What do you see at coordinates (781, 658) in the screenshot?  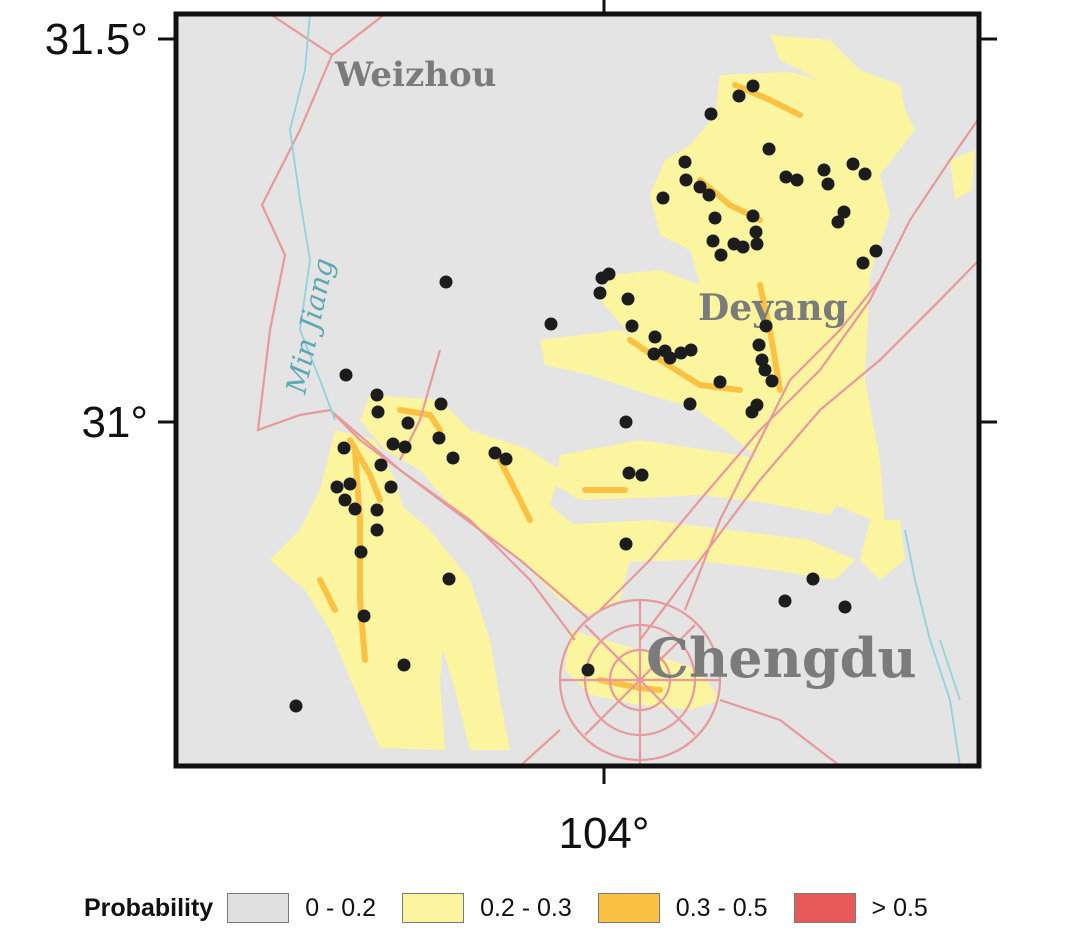 I see `city-label-chengdu: Chengdu` at bounding box center [781, 658].